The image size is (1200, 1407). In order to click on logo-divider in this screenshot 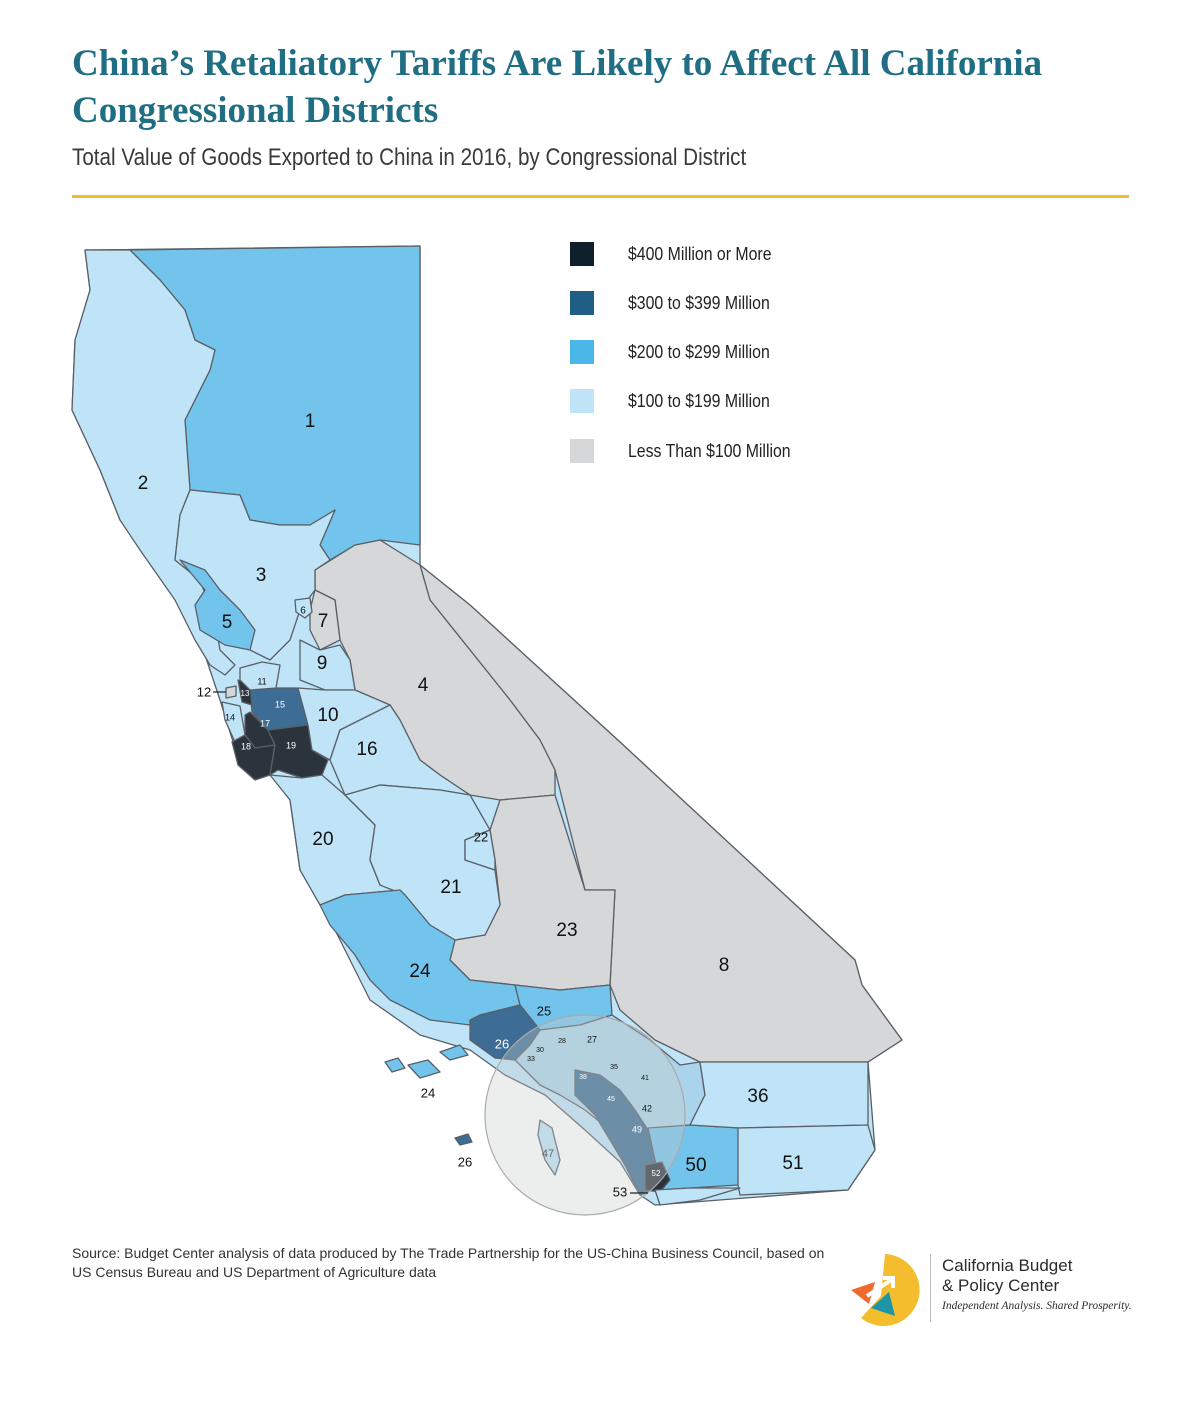, I will do `click(930, 1288)`.